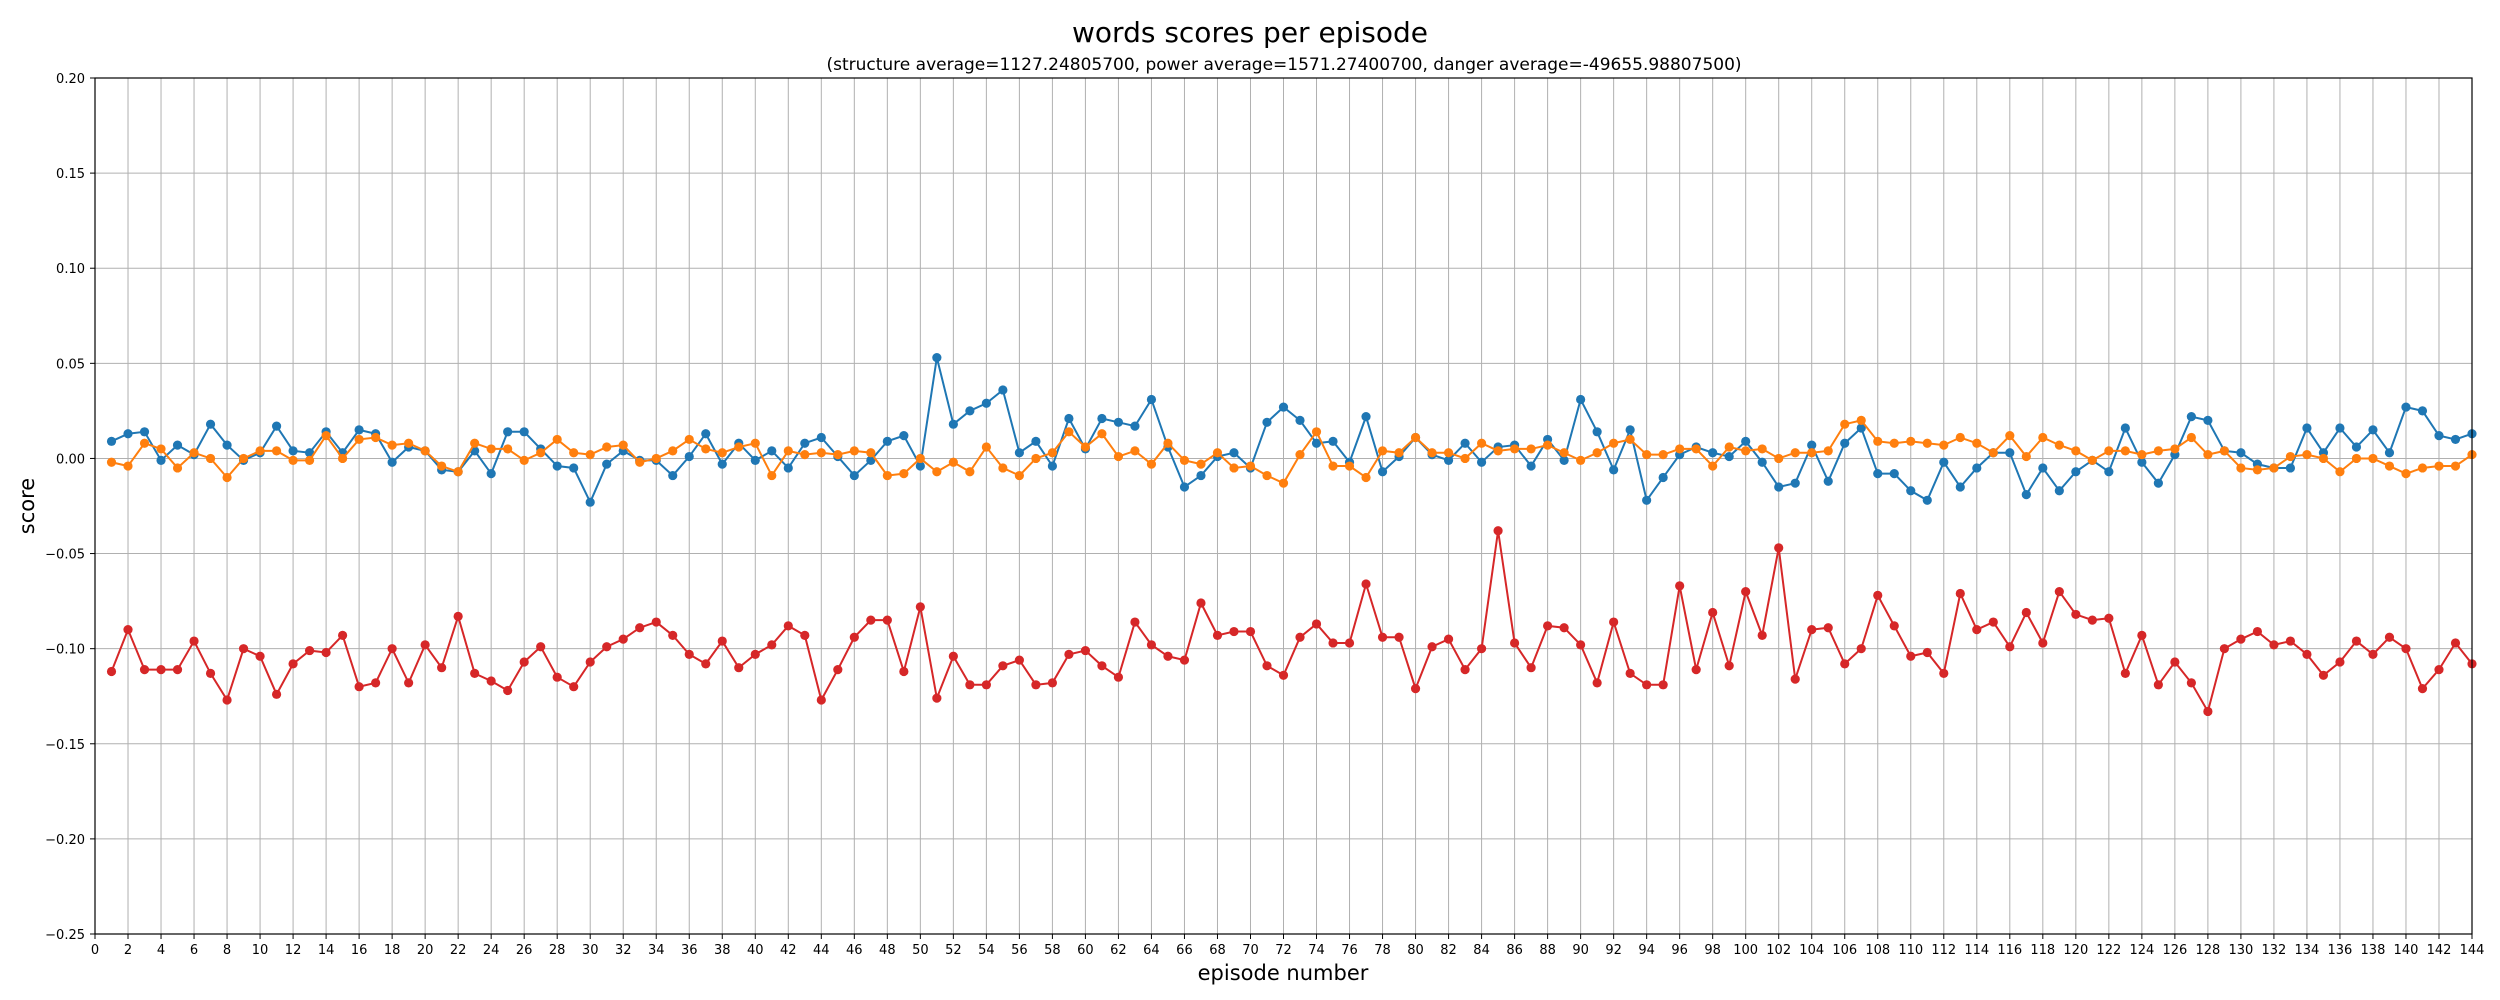 This screenshot has height=1000, width=2500. What do you see at coordinates (920, 950) in the screenshot?
I see `x-tick-label: 50` at bounding box center [920, 950].